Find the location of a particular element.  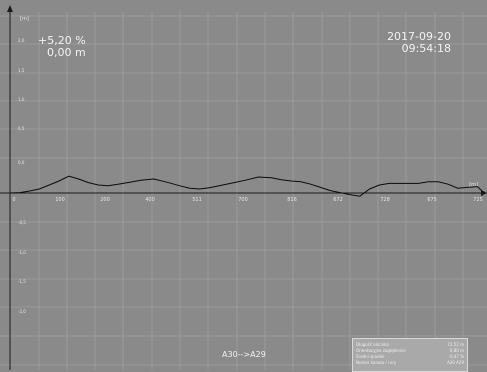

y-tick-label: -1,0 is located at coordinates (22, 252).